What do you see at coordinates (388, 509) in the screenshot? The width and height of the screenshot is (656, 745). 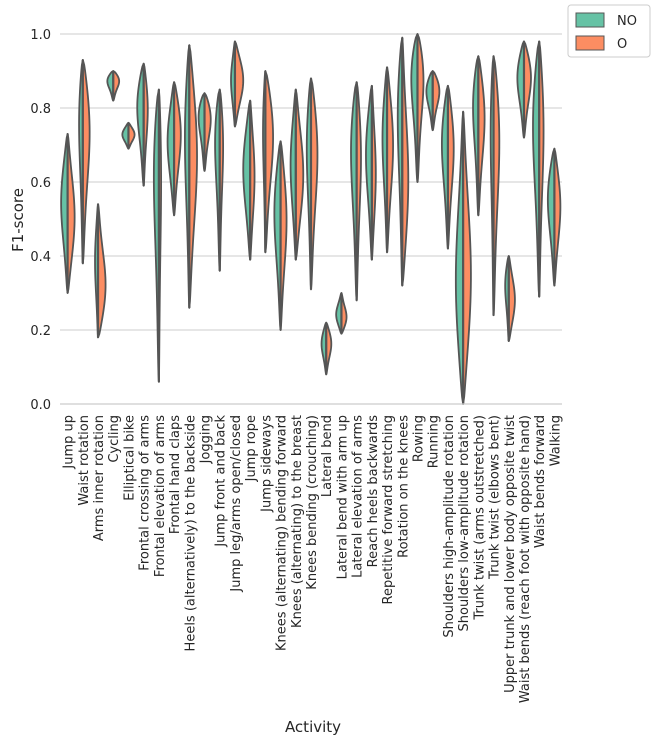 I see `x-tick-label: Repetitive forward stretching` at bounding box center [388, 509].